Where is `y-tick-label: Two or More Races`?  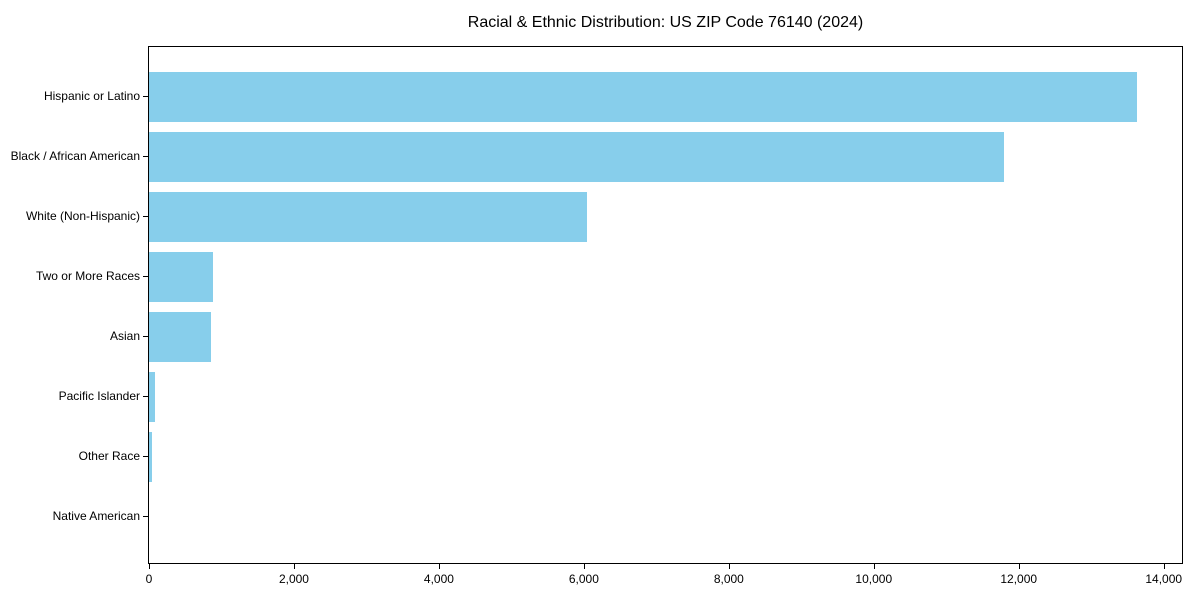
y-tick-label: Two or More Races is located at coordinates (87, 276).